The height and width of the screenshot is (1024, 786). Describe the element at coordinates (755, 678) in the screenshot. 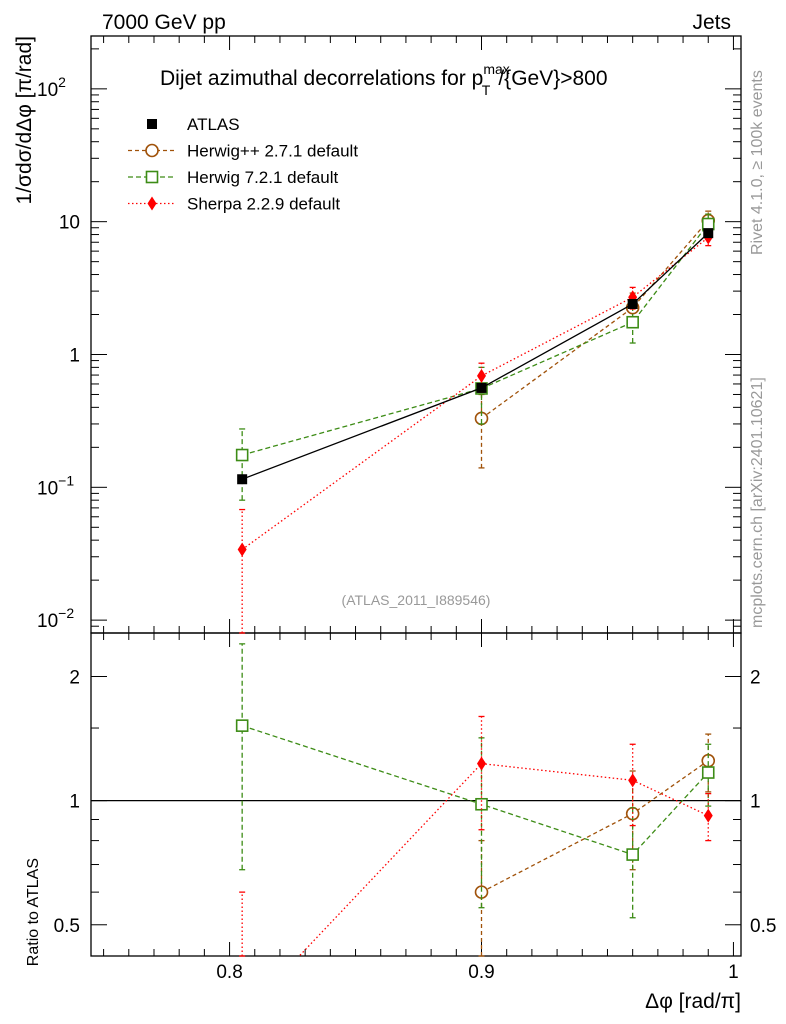

I see `ratio-tick-label-right: 2` at that location.